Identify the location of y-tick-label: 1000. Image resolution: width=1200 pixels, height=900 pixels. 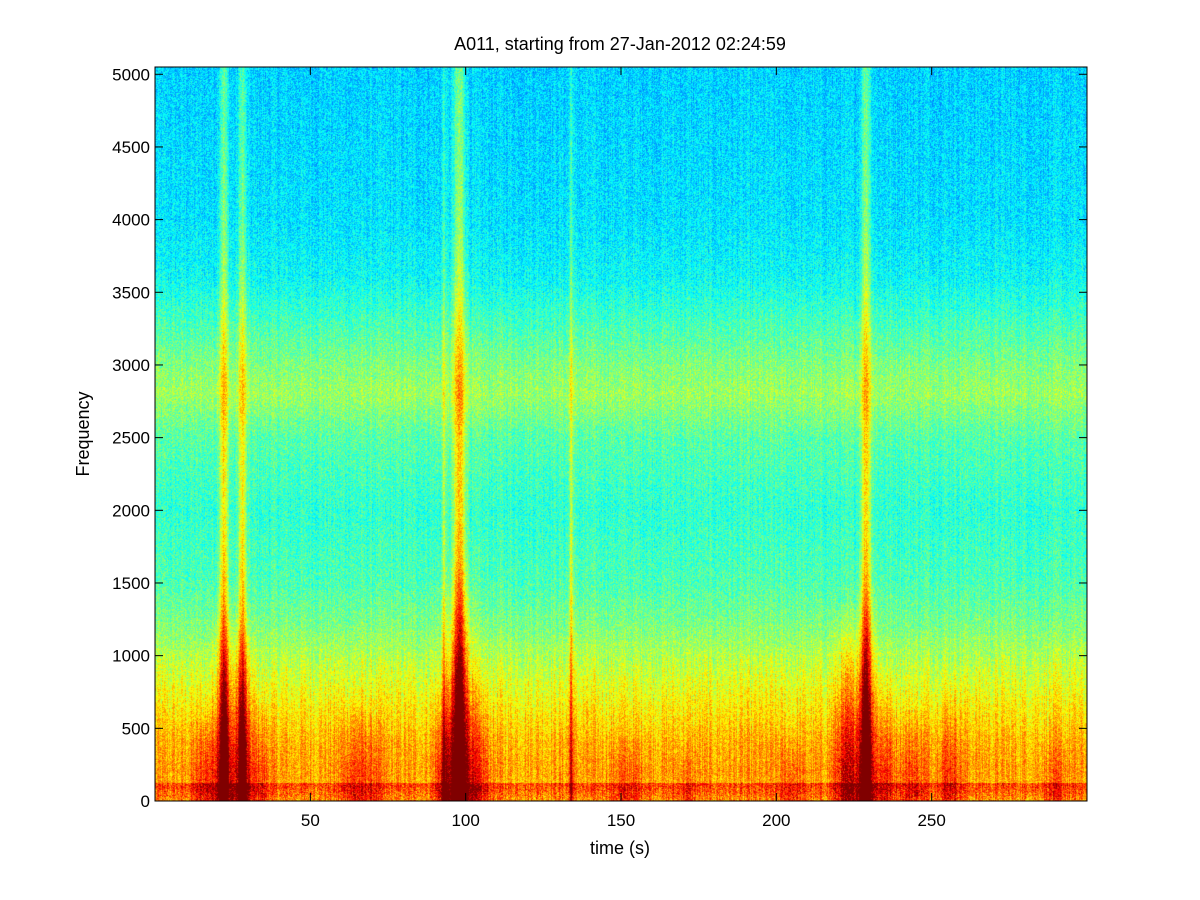
(131, 656).